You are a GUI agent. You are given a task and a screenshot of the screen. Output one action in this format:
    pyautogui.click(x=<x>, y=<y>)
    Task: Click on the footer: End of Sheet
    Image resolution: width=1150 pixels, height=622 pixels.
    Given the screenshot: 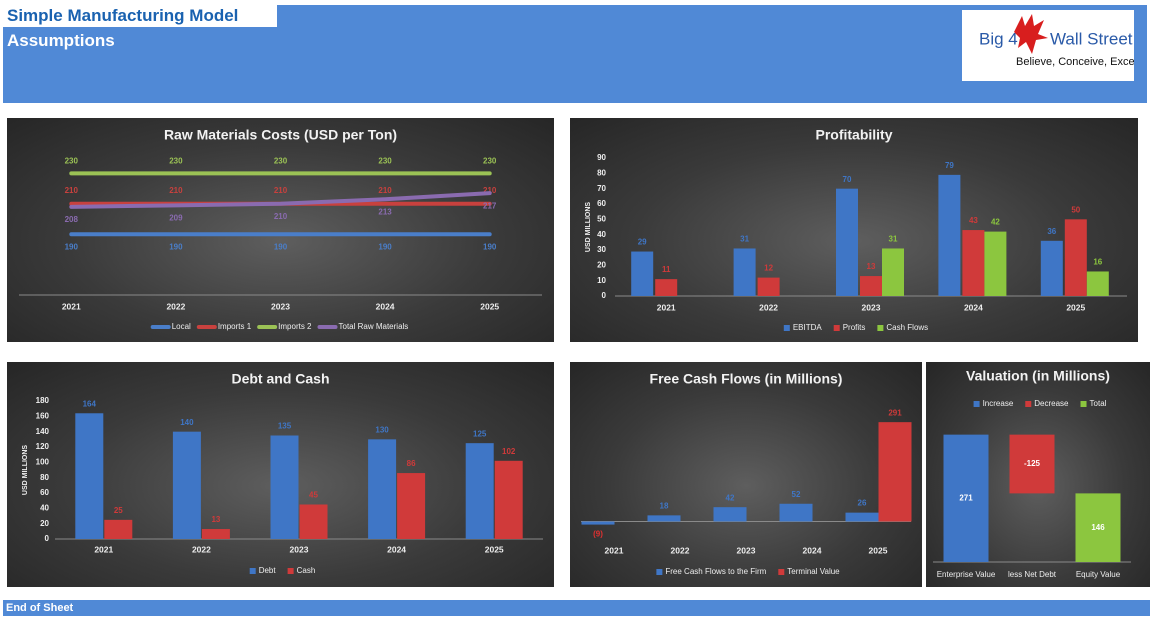 What is the action you would take?
    pyautogui.click(x=576, y=608)
    